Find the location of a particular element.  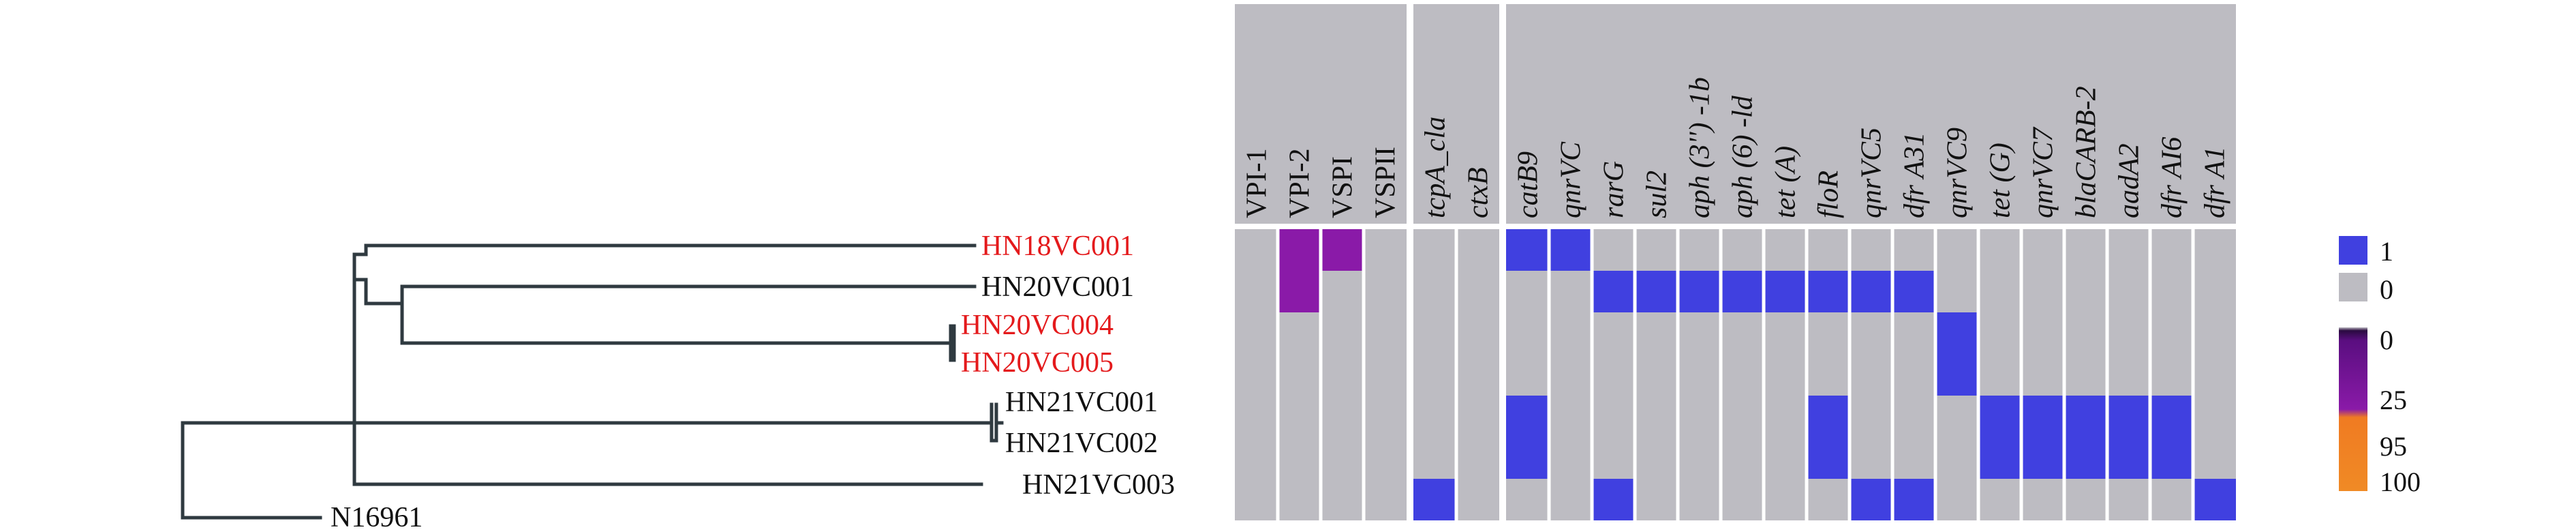

column-label: tet (A) is located at coordinates (1786, 182).